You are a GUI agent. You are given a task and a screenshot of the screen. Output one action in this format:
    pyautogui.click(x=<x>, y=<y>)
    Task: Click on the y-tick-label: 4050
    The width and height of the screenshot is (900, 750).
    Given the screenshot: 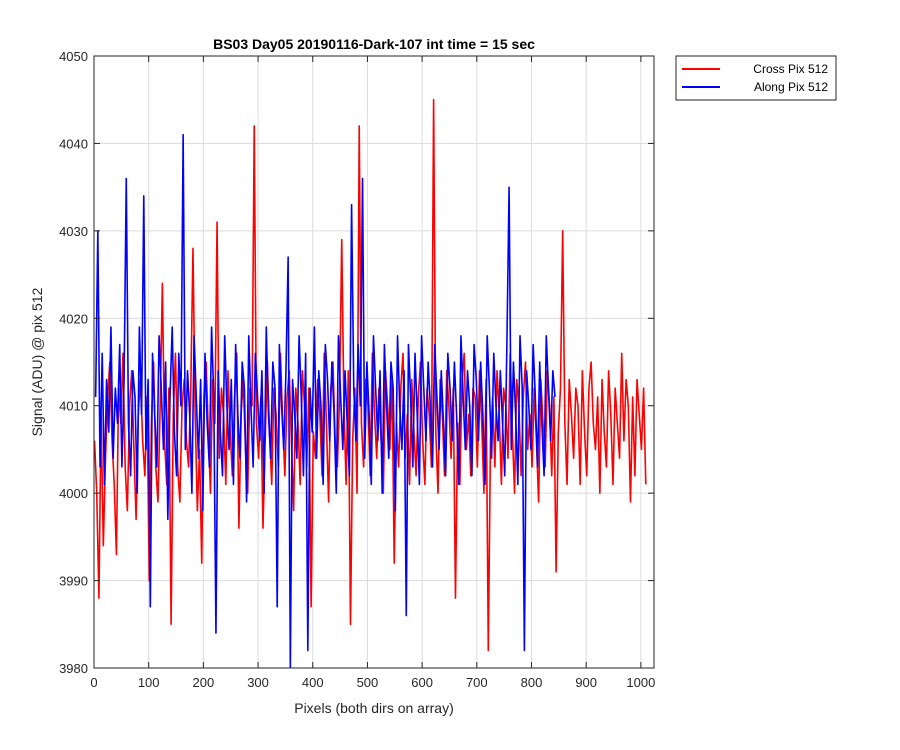 What is the action you would take?
    pyautogui.click(x=73, y=56)
    